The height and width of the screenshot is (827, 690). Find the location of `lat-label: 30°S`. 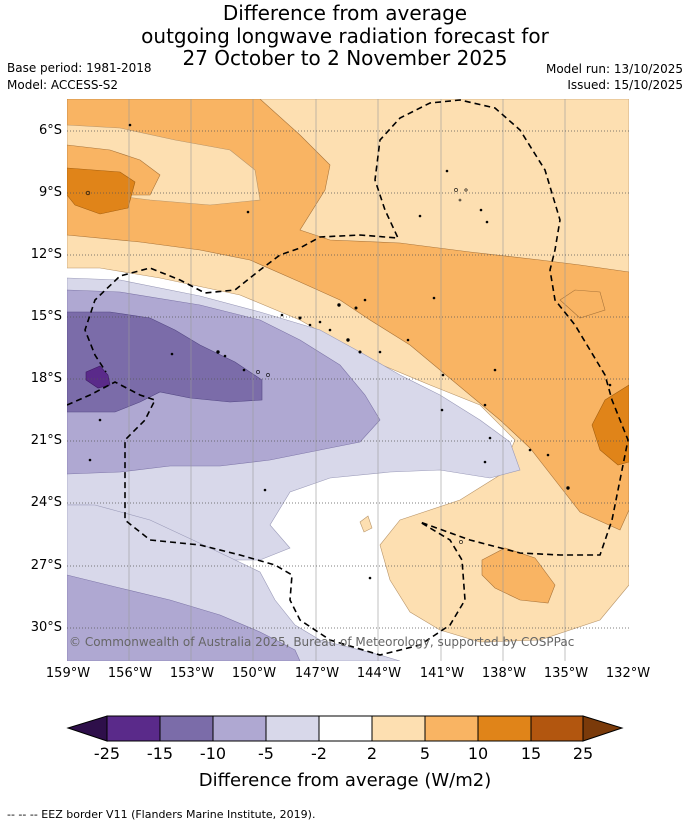

lat-label: 30°S is located at coordinates (46, 627).